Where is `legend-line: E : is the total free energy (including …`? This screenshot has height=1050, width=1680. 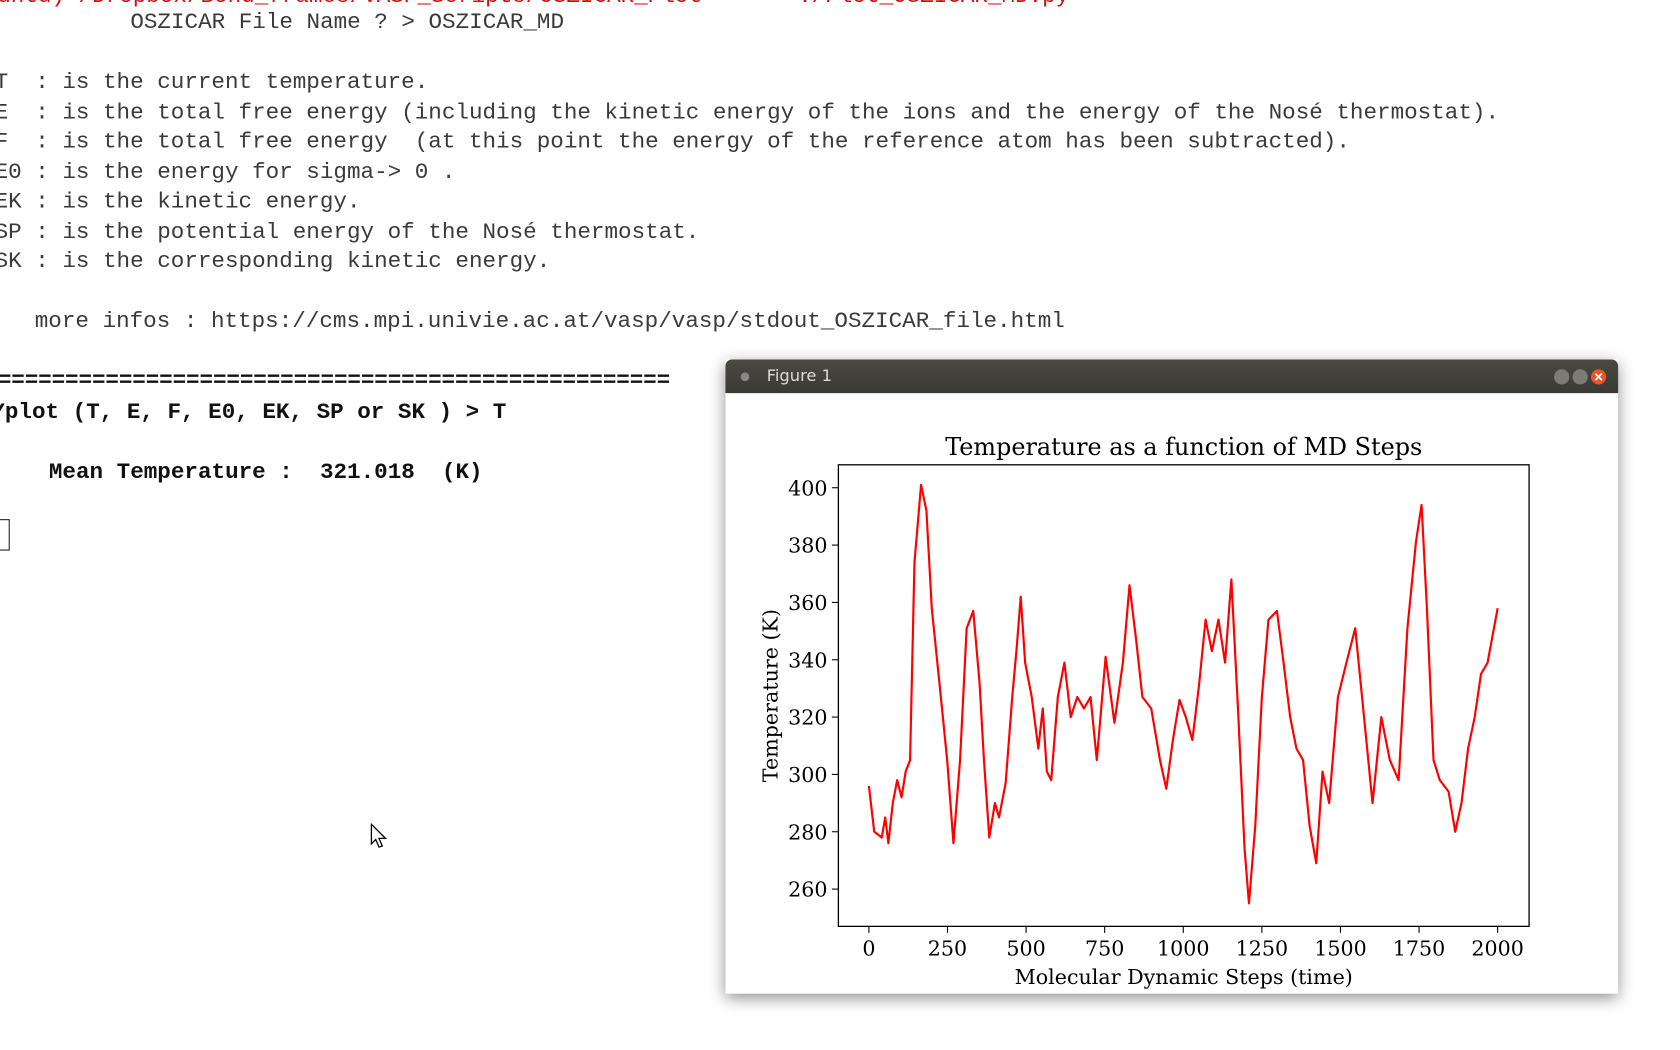 legend-line: E : is the total free energy (including … is located at coordinates (750, 113).